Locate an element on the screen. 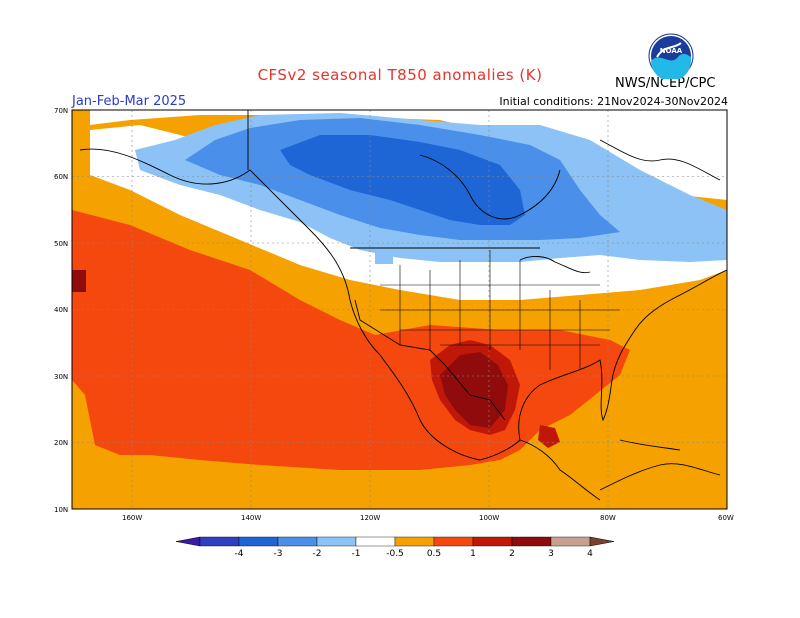 Image resolution: width=800 pixels, height=618 pixels. lat-label-20: 20N is located at coordinates (61, 443).